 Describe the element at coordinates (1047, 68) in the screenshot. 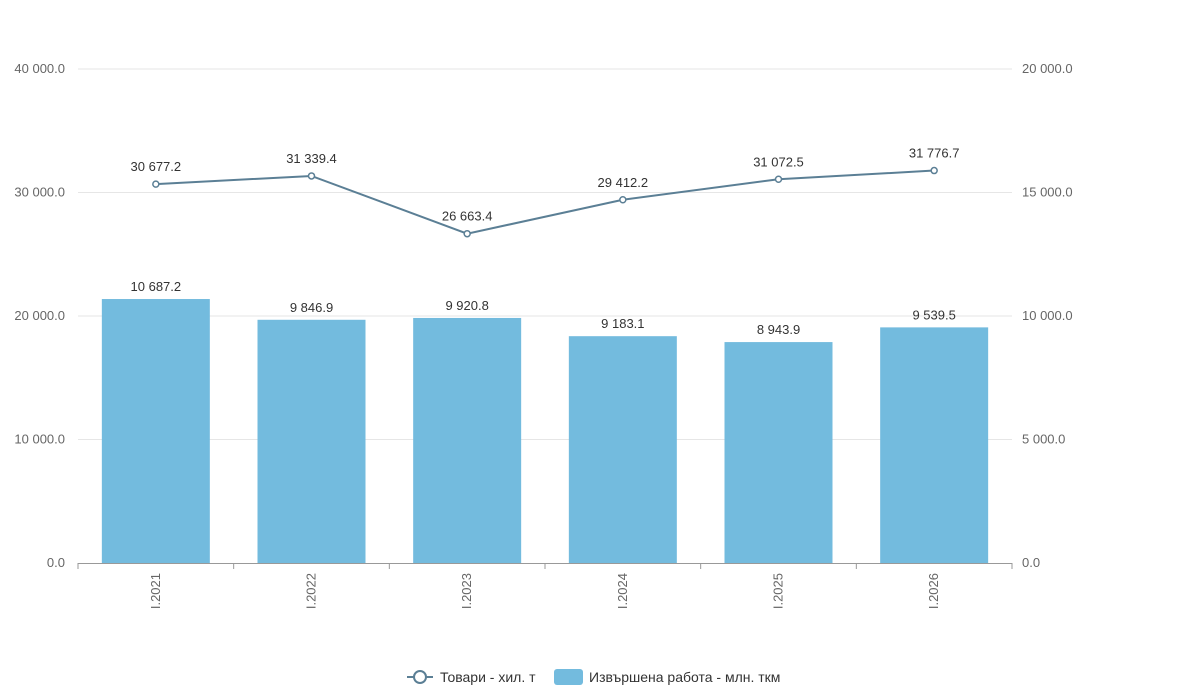

I see `right-axis-tick-label: 20 000.0` at that location.